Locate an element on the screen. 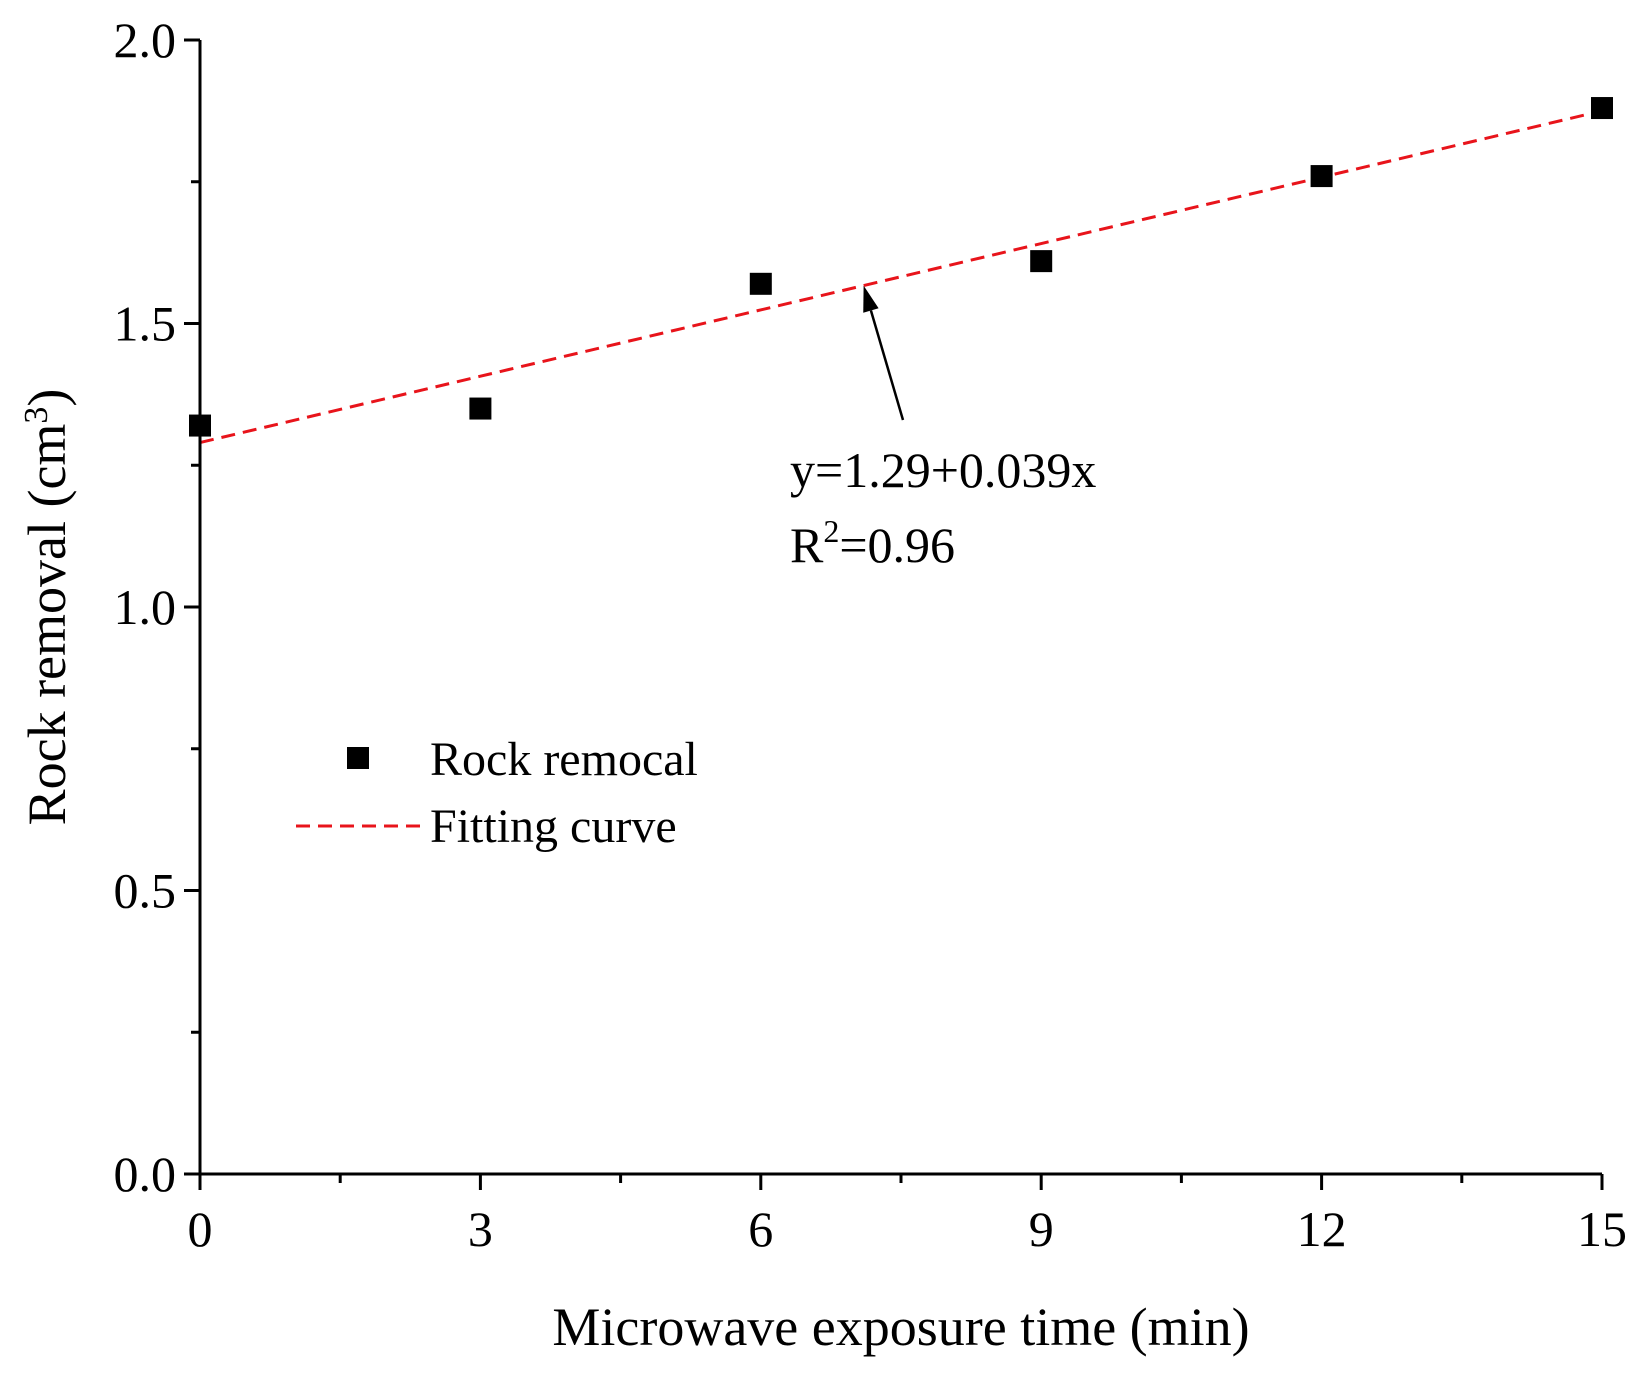 The image size is (1637, 1373). y-tick-label: 0.0 is located at coordinates (145, 1174).